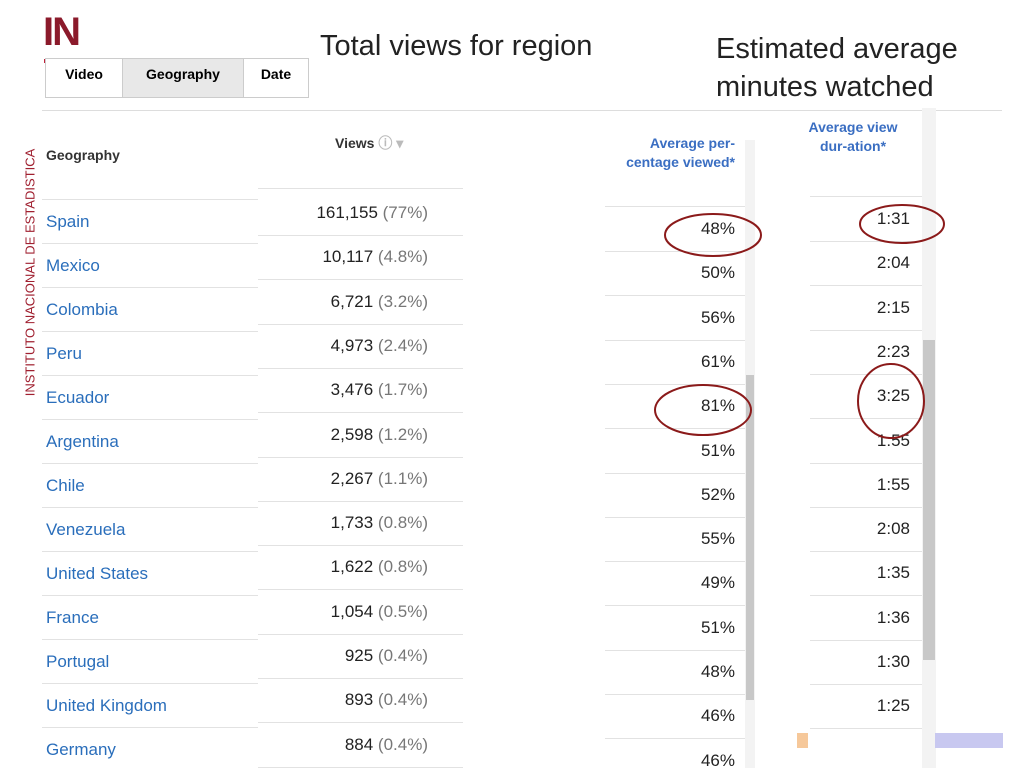 This screenshot has width=1024, height=768. What do you see at coordinates (81, 749) in the screenshot?
I see `country-link: Germany` at bounding box center [81, 749].